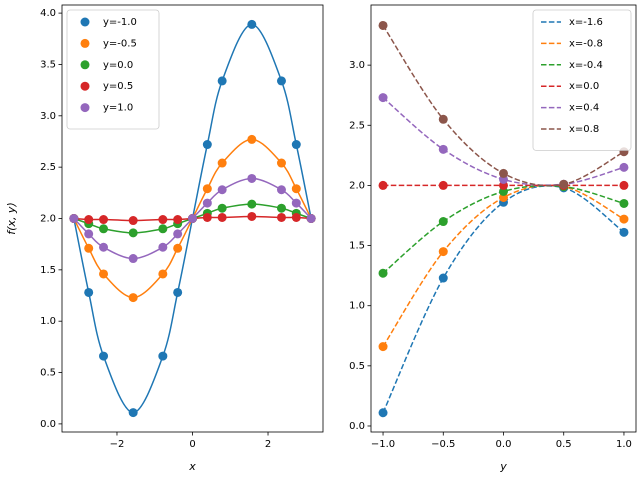  I want to click on x-tick-label: 1.0, so click(624, 444).